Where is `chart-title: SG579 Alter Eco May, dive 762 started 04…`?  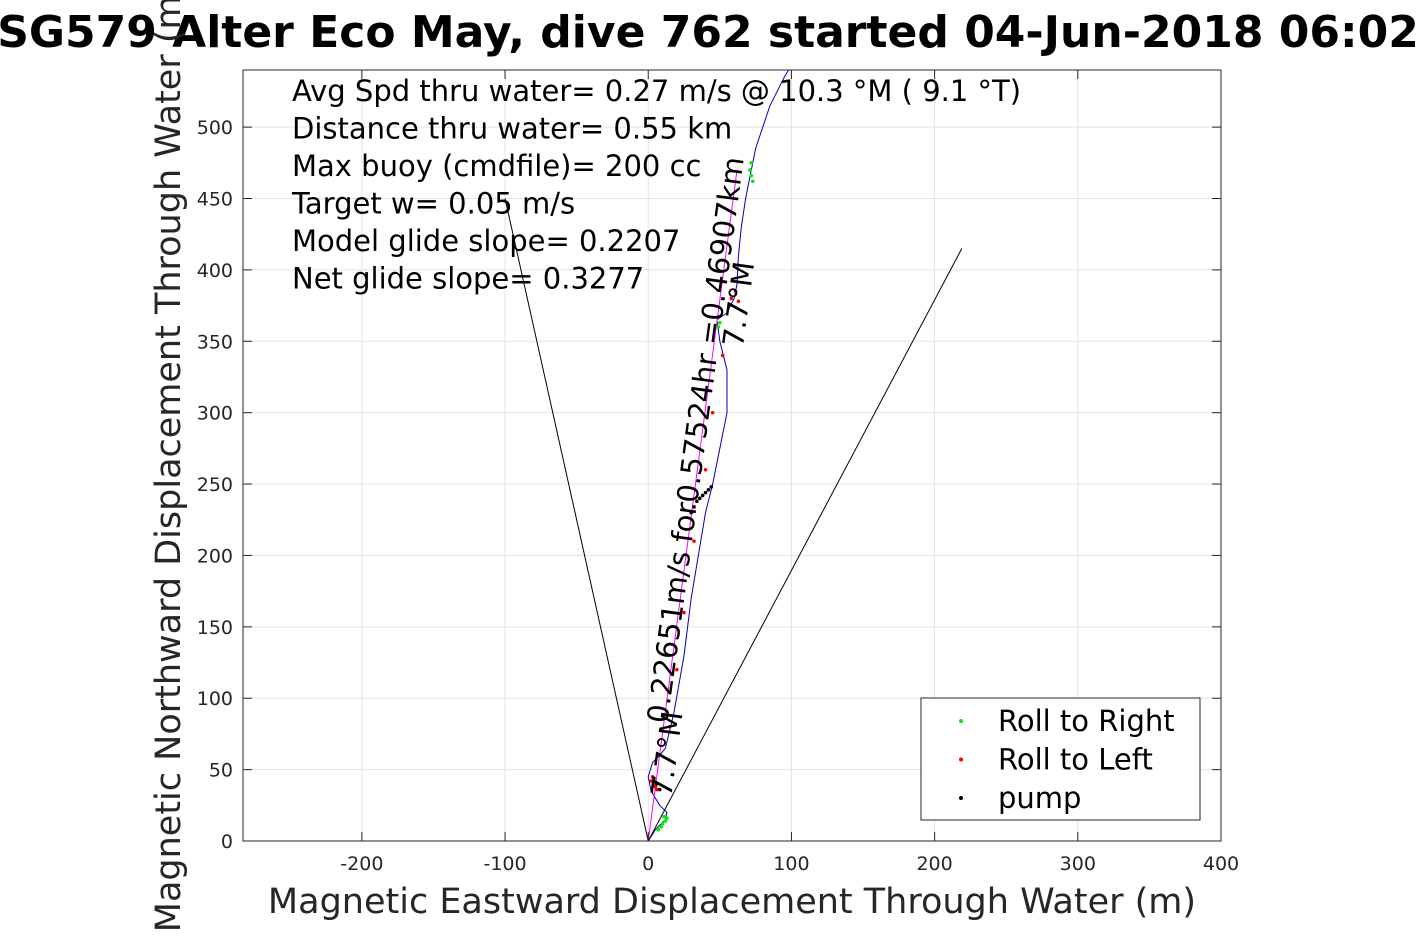 chart-title: SG579 Alter Eco May, dive 762 started 04… is located at coordinates (708, 32).